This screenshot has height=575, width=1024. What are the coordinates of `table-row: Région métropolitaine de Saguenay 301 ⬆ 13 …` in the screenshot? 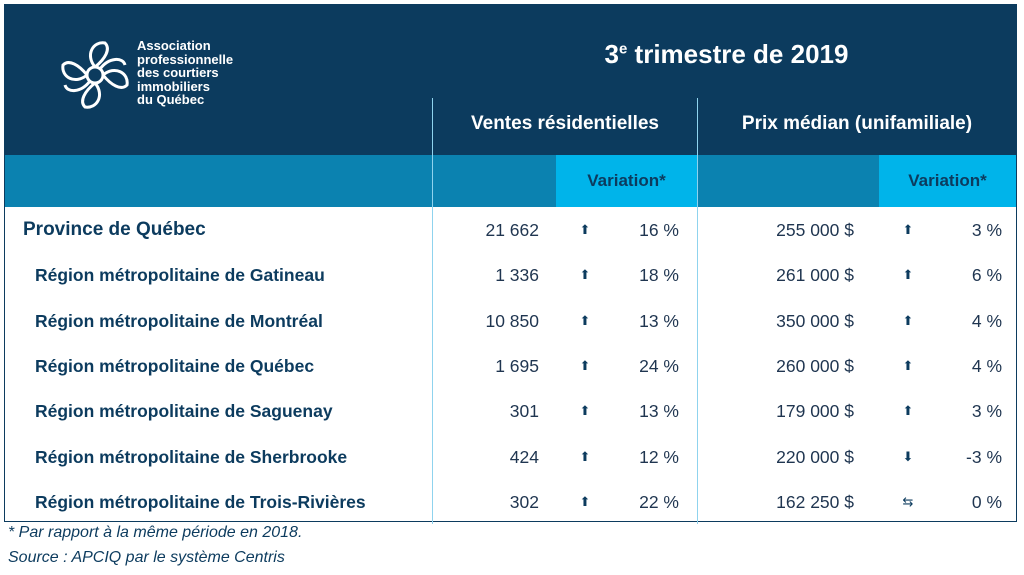 It's located at (510, 411).